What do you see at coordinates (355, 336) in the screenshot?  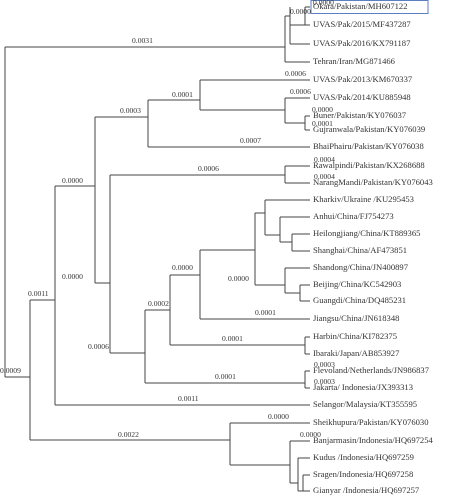 I see `leaf-label: Harbin/China/KI782375` at bounding box center [355, 336].